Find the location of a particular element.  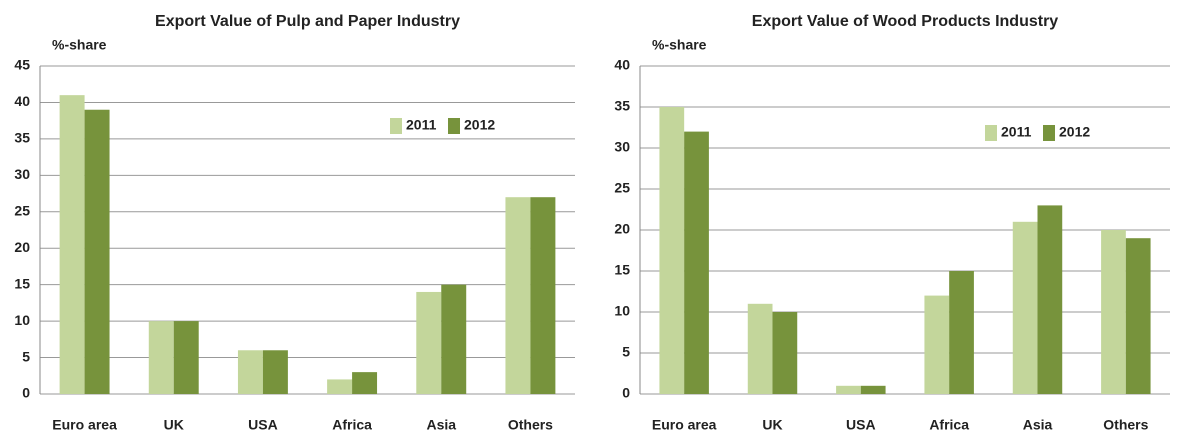

chart-title: Export Value of Wood Products Industry is located at coordinates (905, 21).